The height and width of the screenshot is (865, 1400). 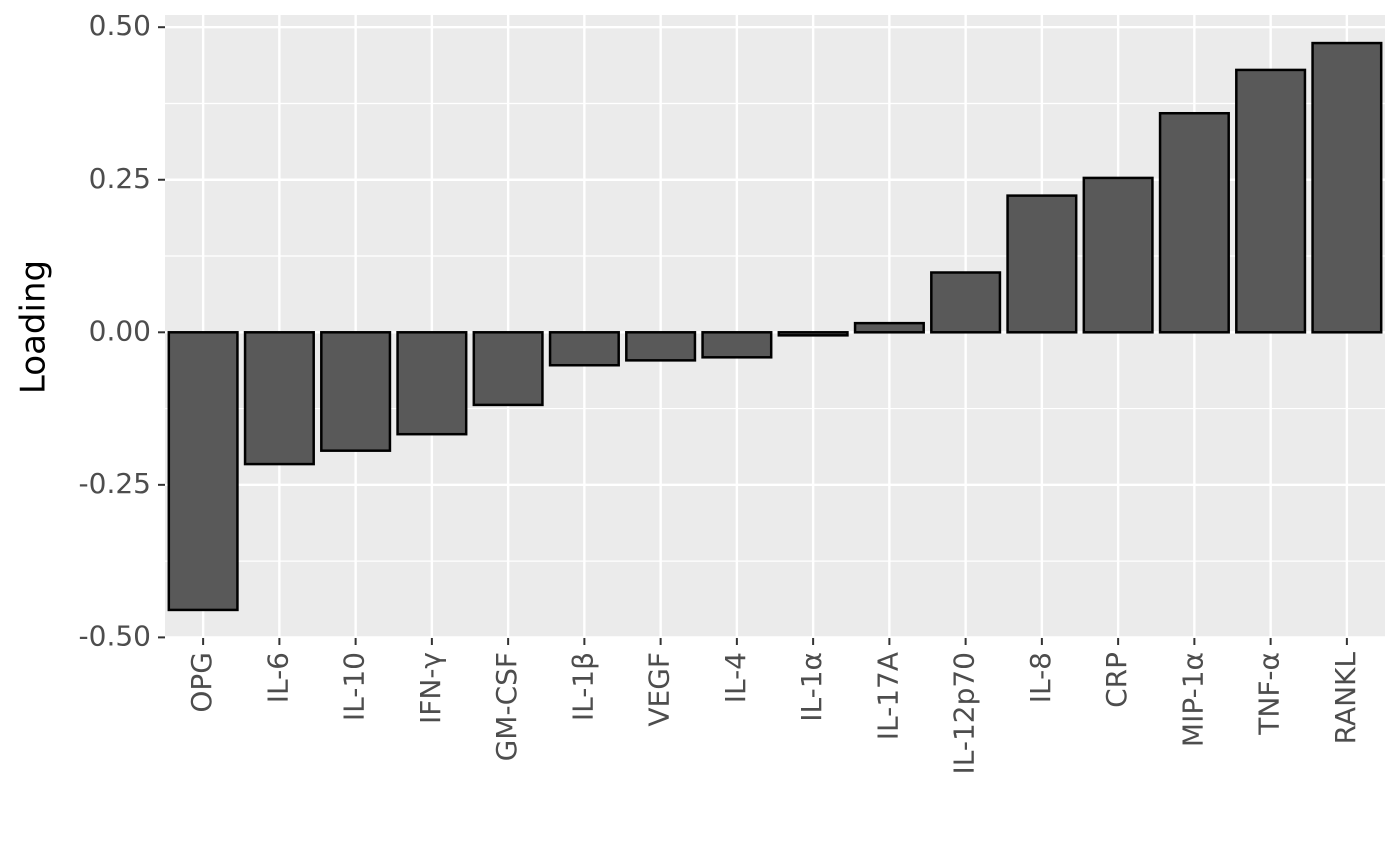 What do you see at coordinates (1116, 680) in the screenshot?
I see `x-tick-label: CRP` at bounding box center [1116, 680].